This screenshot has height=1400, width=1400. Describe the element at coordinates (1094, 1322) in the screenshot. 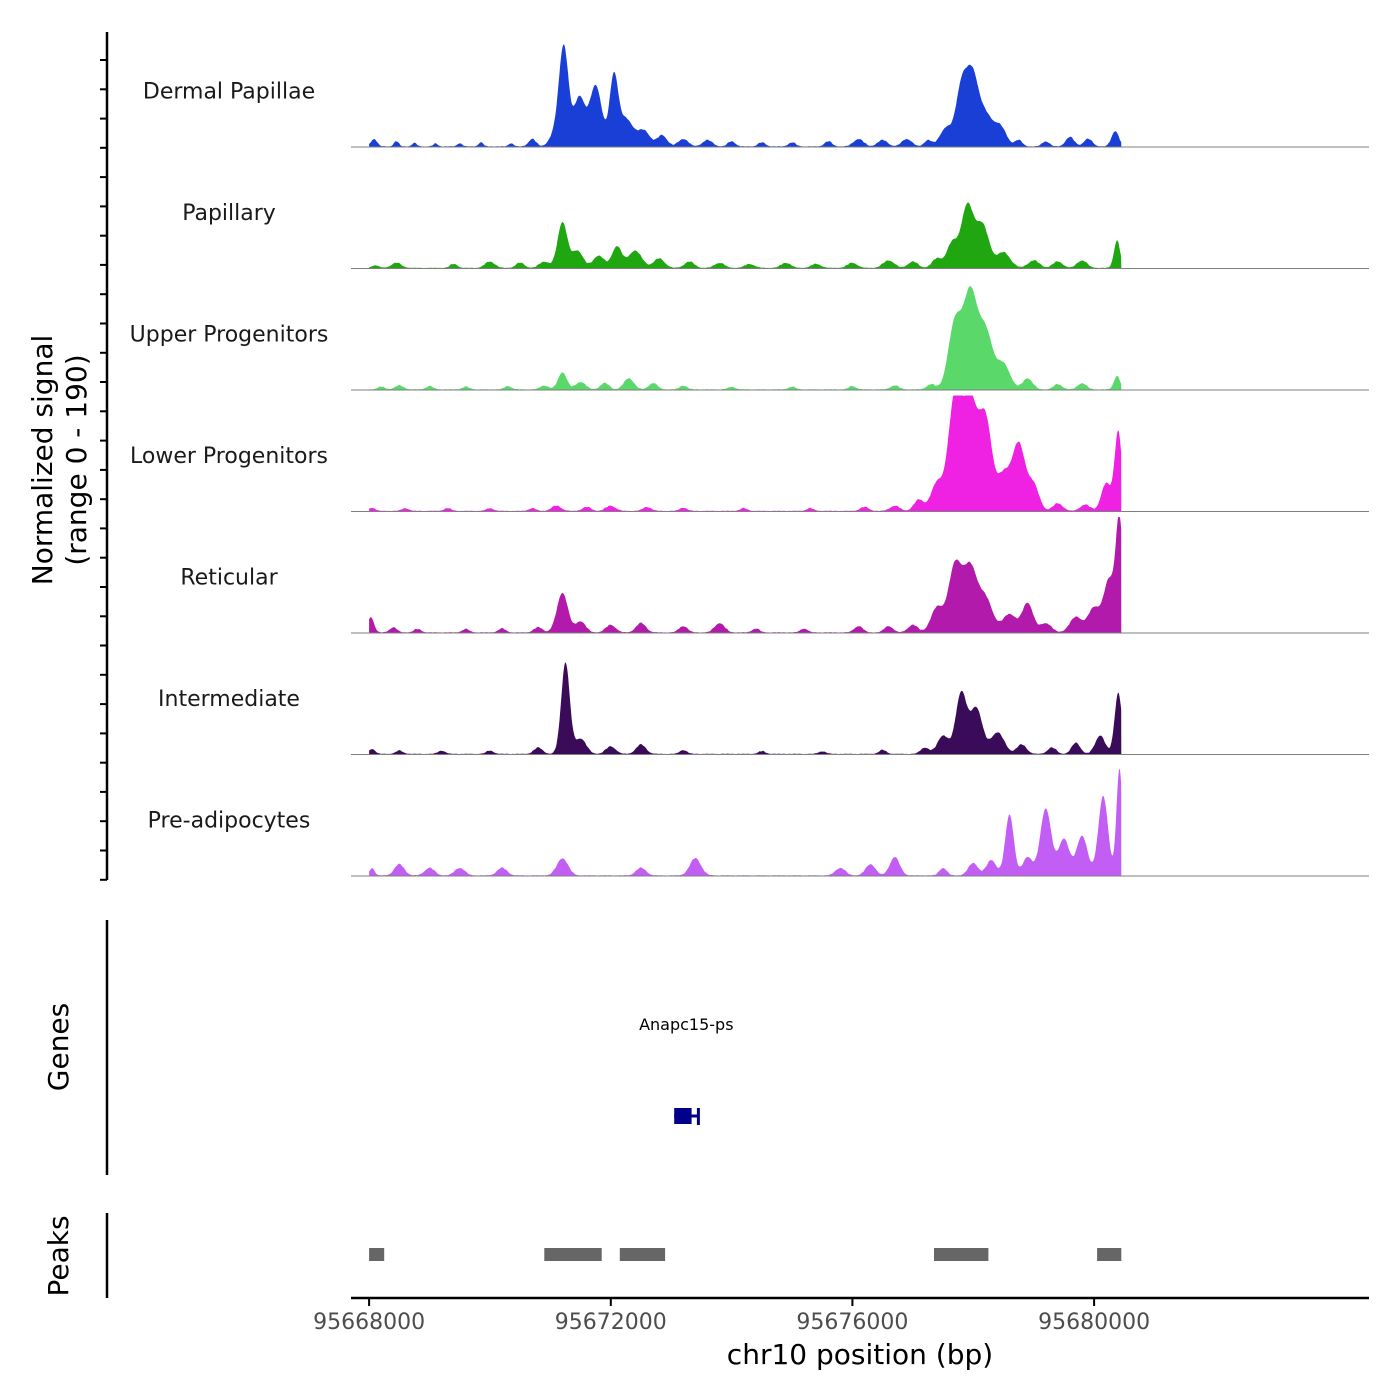

I see `x-tick-label: 95680000` at that location.